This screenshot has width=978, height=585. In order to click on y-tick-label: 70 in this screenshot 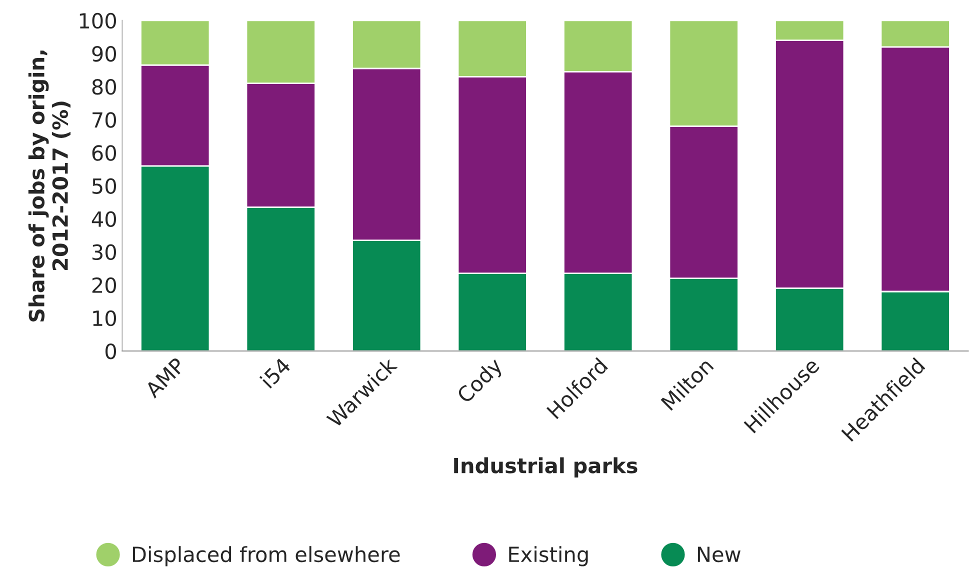, I will do `click(104, 120)`.